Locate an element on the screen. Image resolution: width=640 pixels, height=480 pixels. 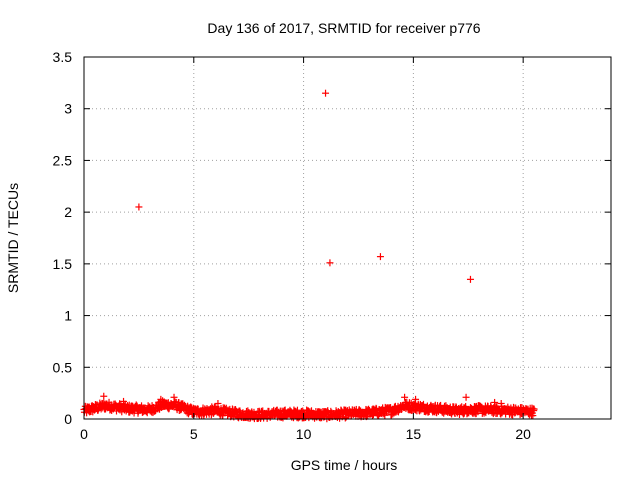
y-tick-label: 0 is located at coordinates (68, 419).